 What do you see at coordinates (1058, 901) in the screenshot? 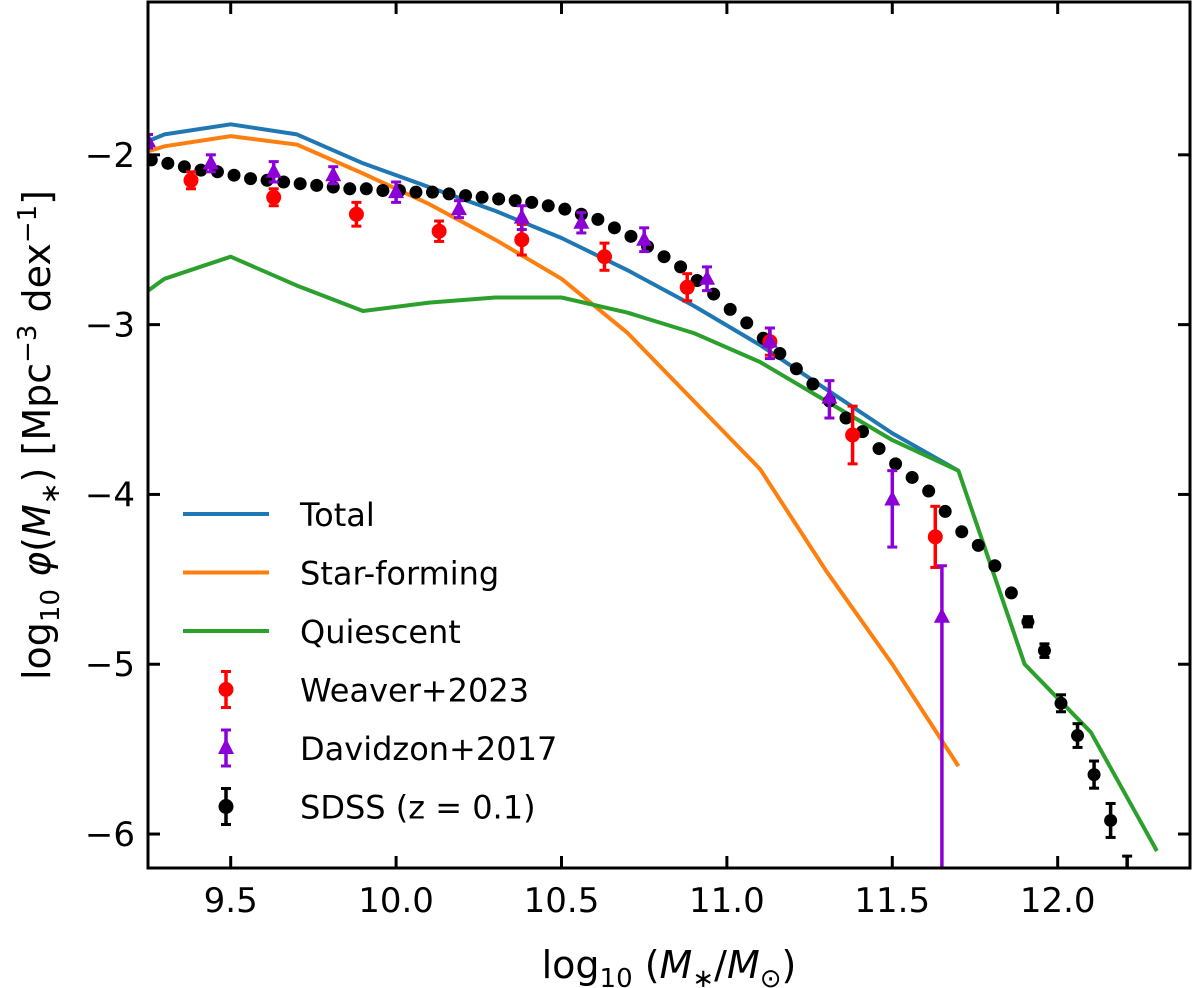
I see `x-tick-label: 12.0` at bounding box center [1058, 901].